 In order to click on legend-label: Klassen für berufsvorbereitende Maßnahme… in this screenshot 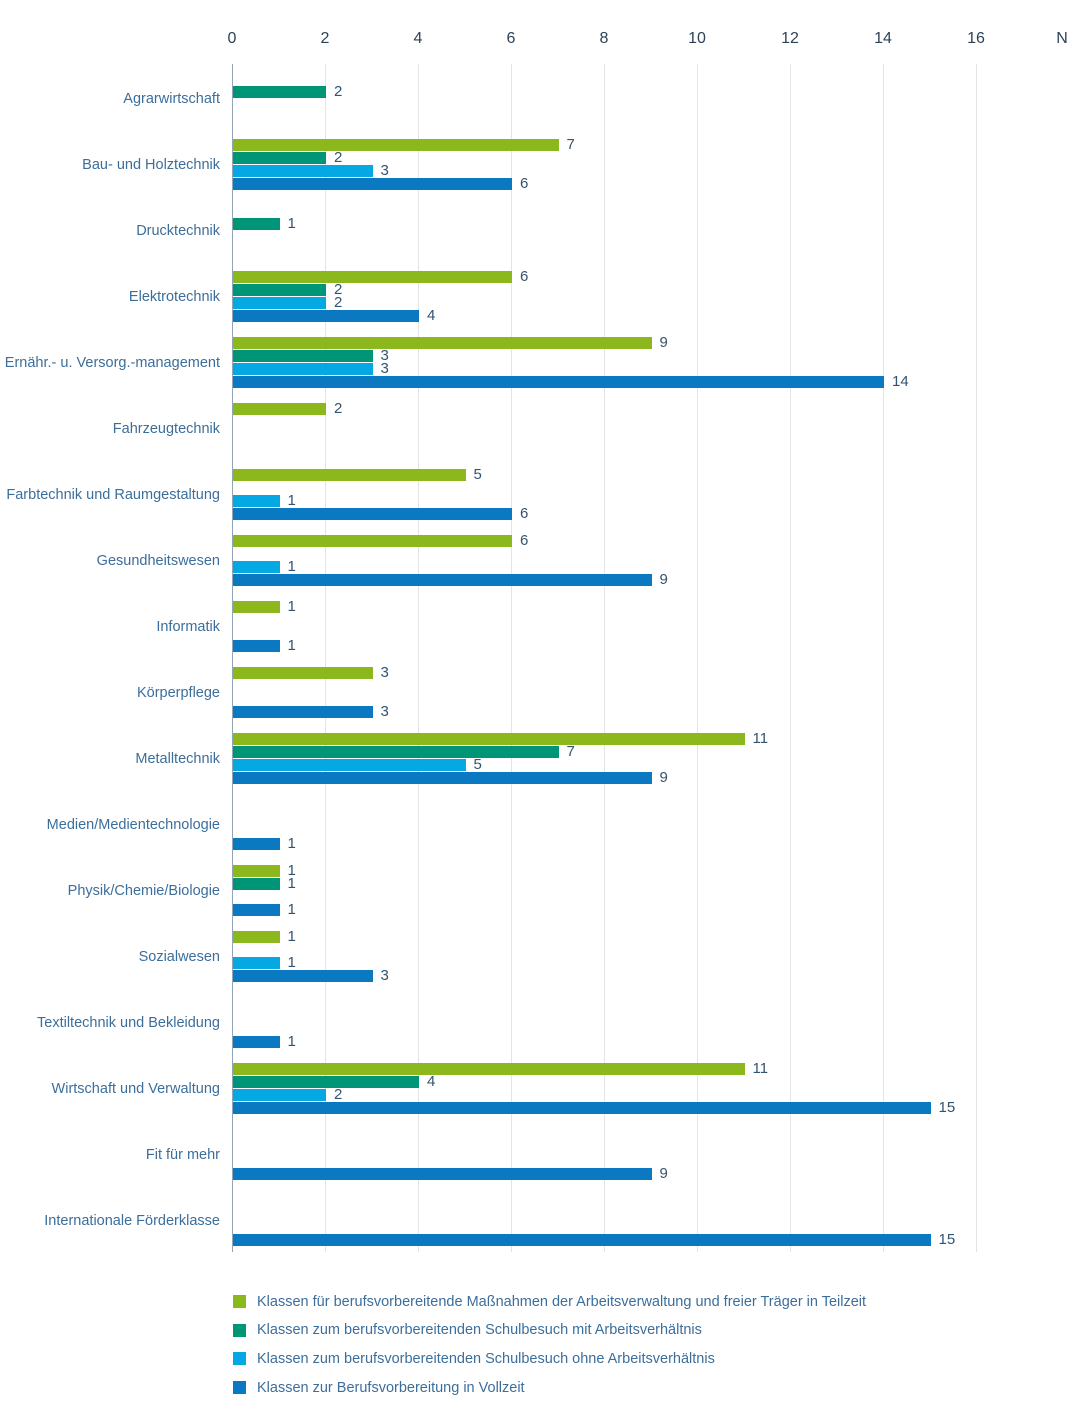, I will do `click(562, 1301)`.